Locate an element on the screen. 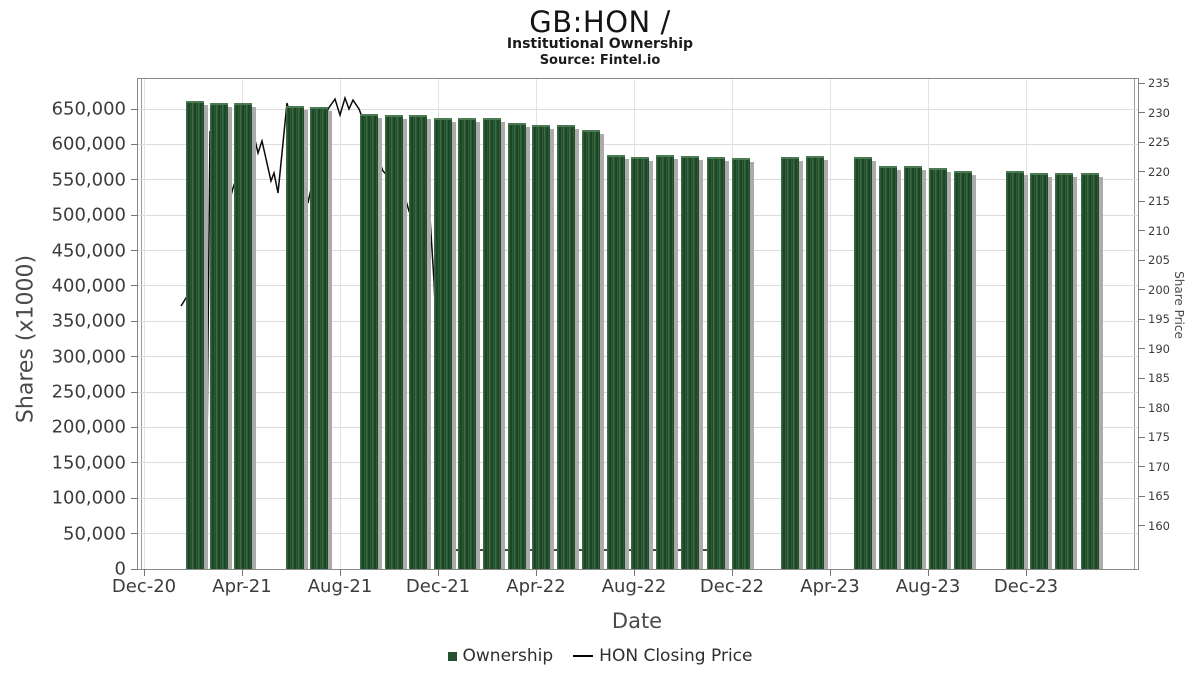 The width and height of the screenshot is (1200, 675). y-left-tick-label: 600,000 is located at coordinates (88, 144).